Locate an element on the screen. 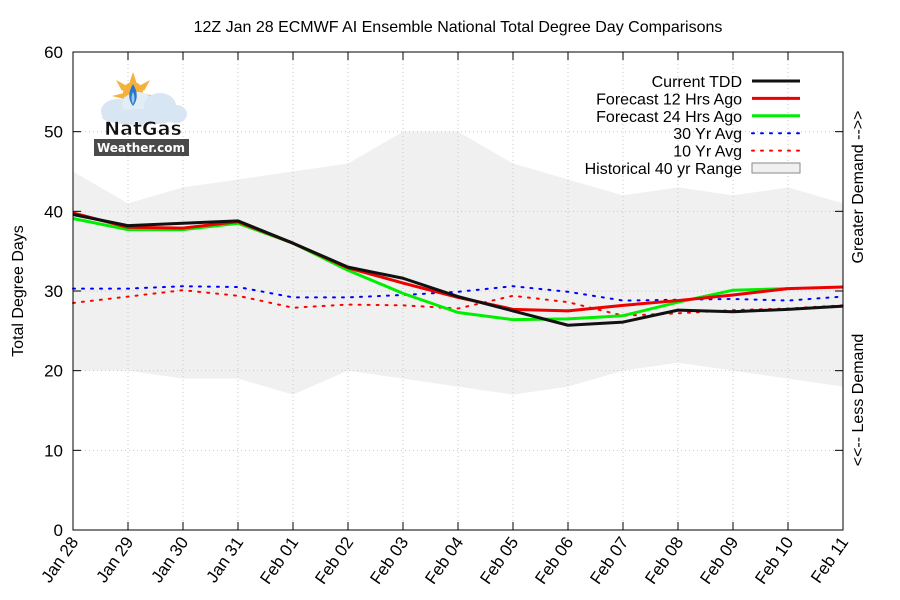 The image size is (900, 600). y-tick-label: 0 is located at coordinates (58, 530).